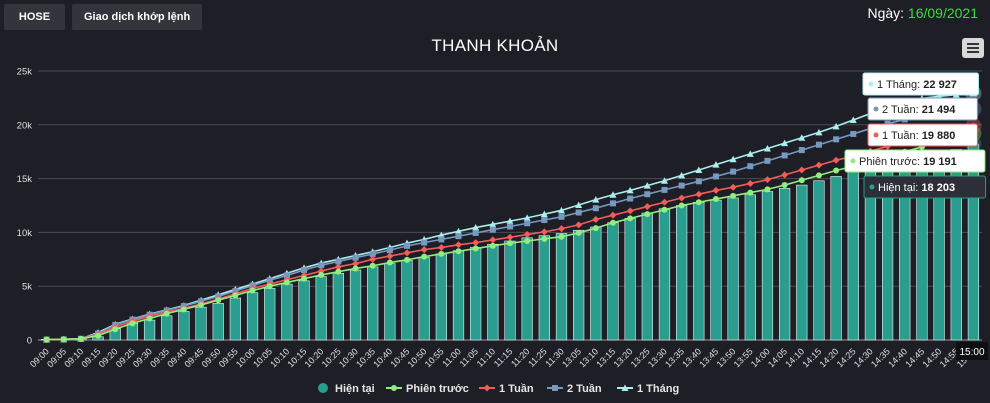  I want to click on date-value: 16/09/2021, so click(942, 13).